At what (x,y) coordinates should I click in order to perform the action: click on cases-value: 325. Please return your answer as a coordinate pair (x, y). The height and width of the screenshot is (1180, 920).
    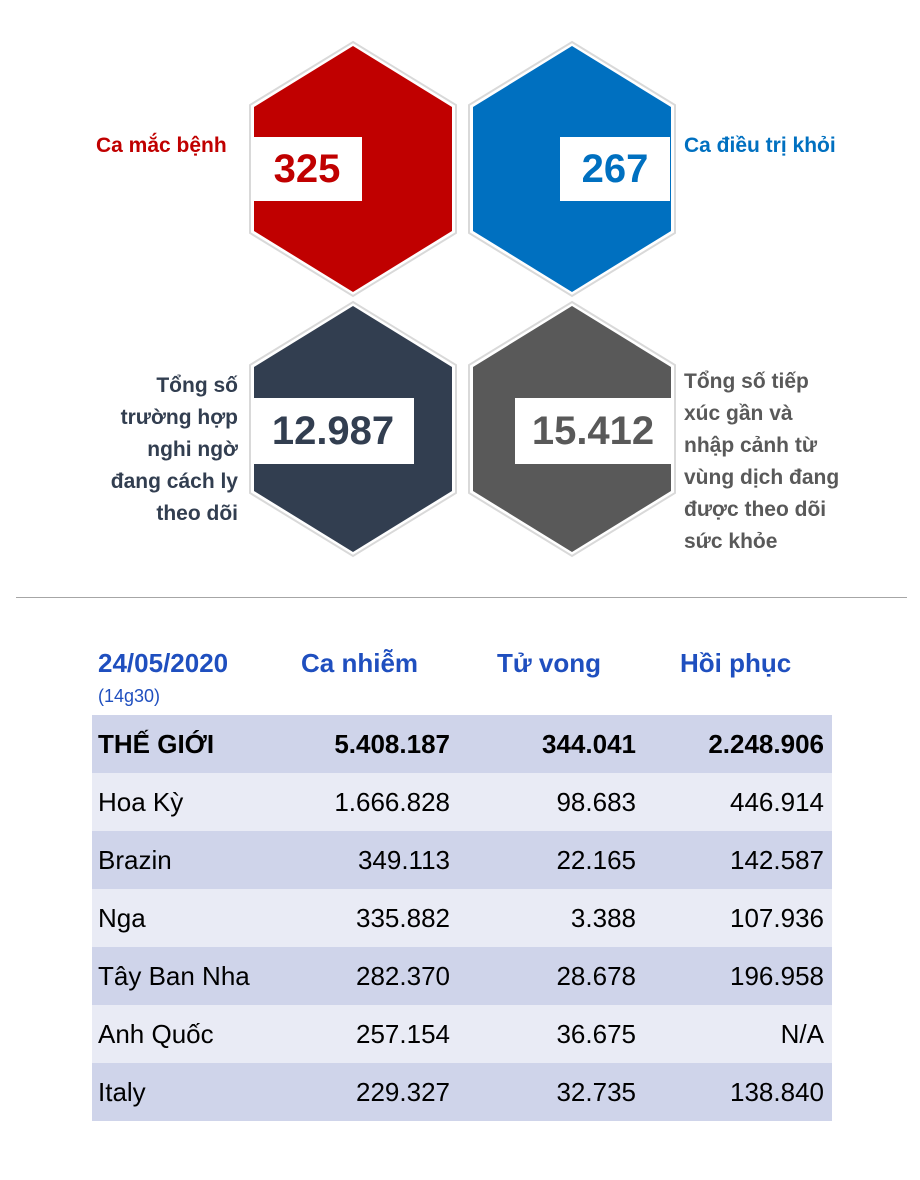
    Looking at the image, I should click on (307, 169).